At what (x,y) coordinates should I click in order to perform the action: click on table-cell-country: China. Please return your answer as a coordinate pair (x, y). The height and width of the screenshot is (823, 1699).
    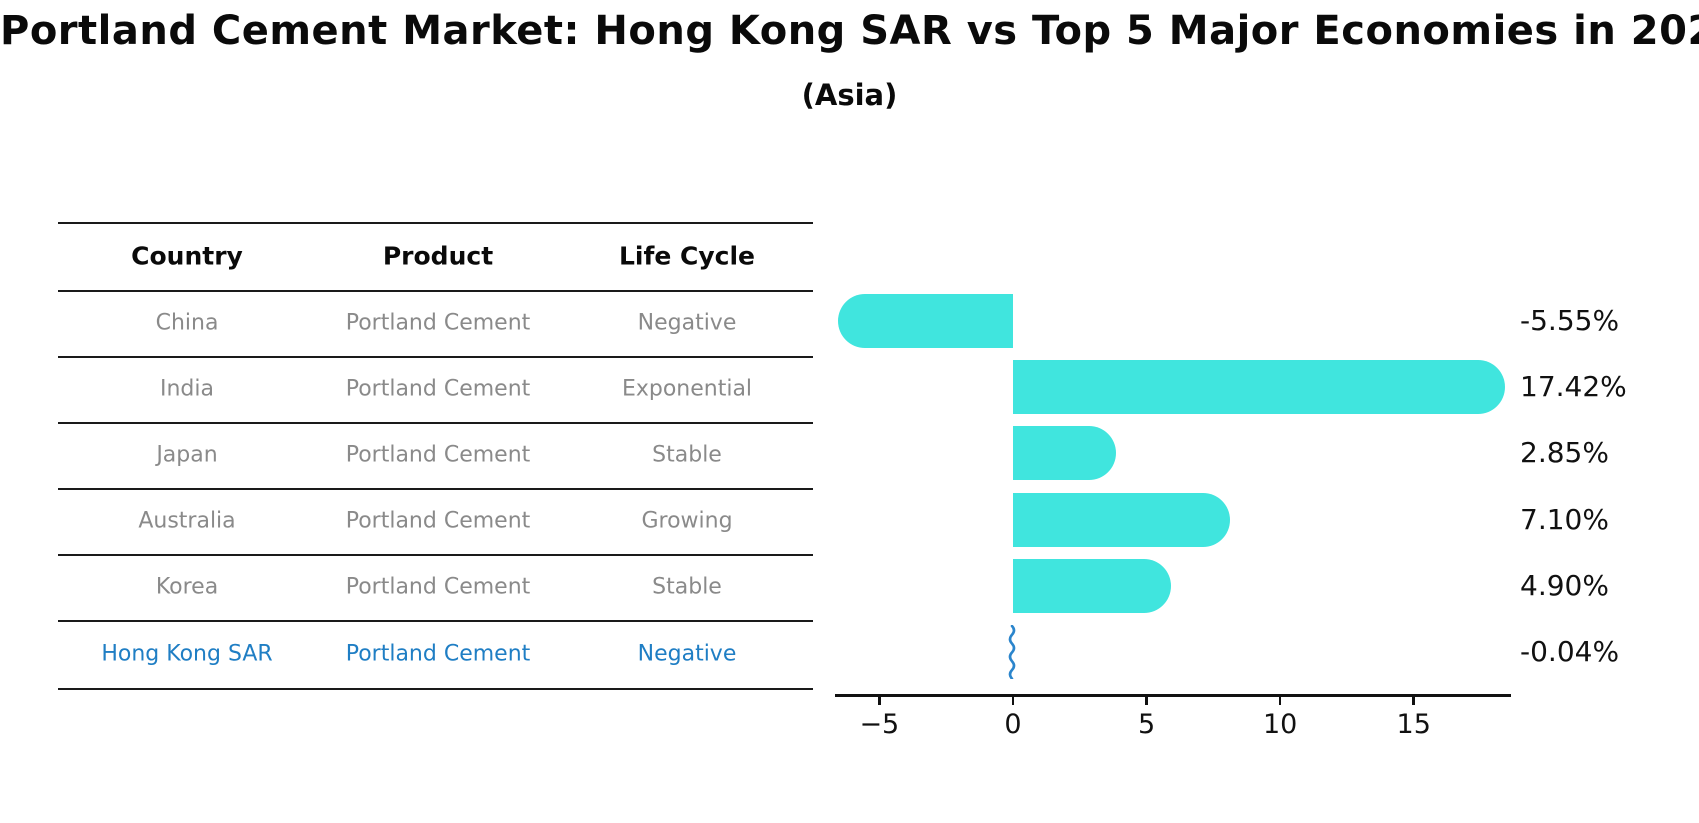
    Looking at the image, I should click on (187, 323).